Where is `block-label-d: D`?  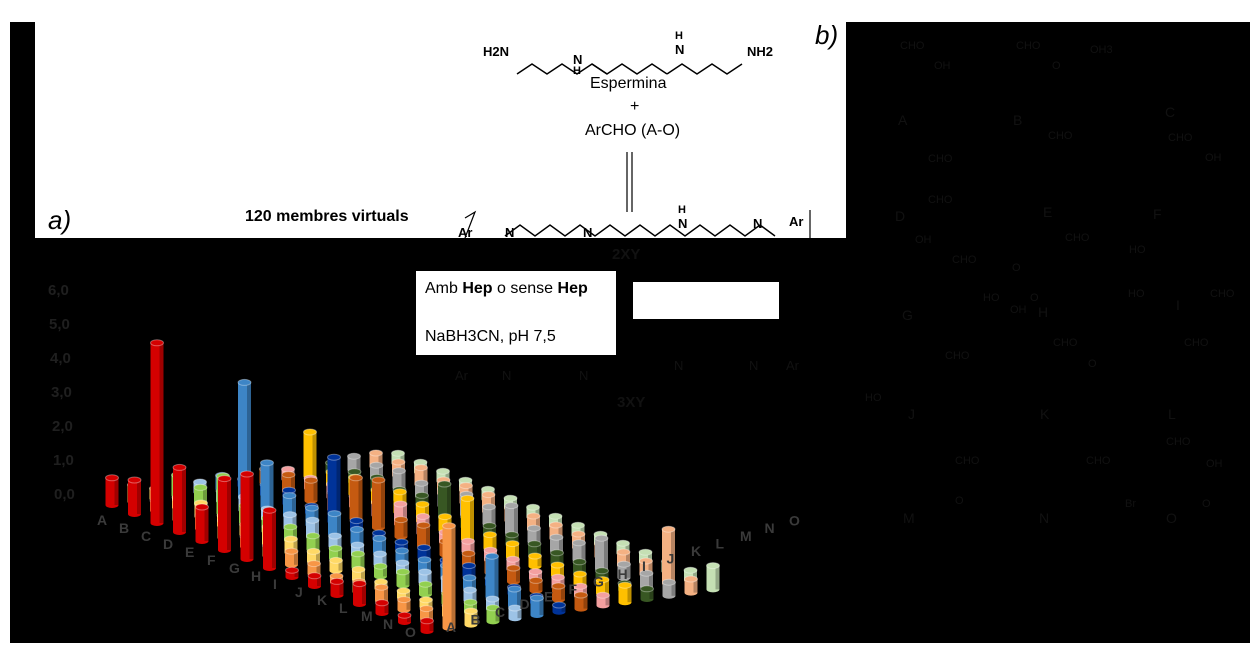
block-label-d: D is located at coordinates (900, 216).